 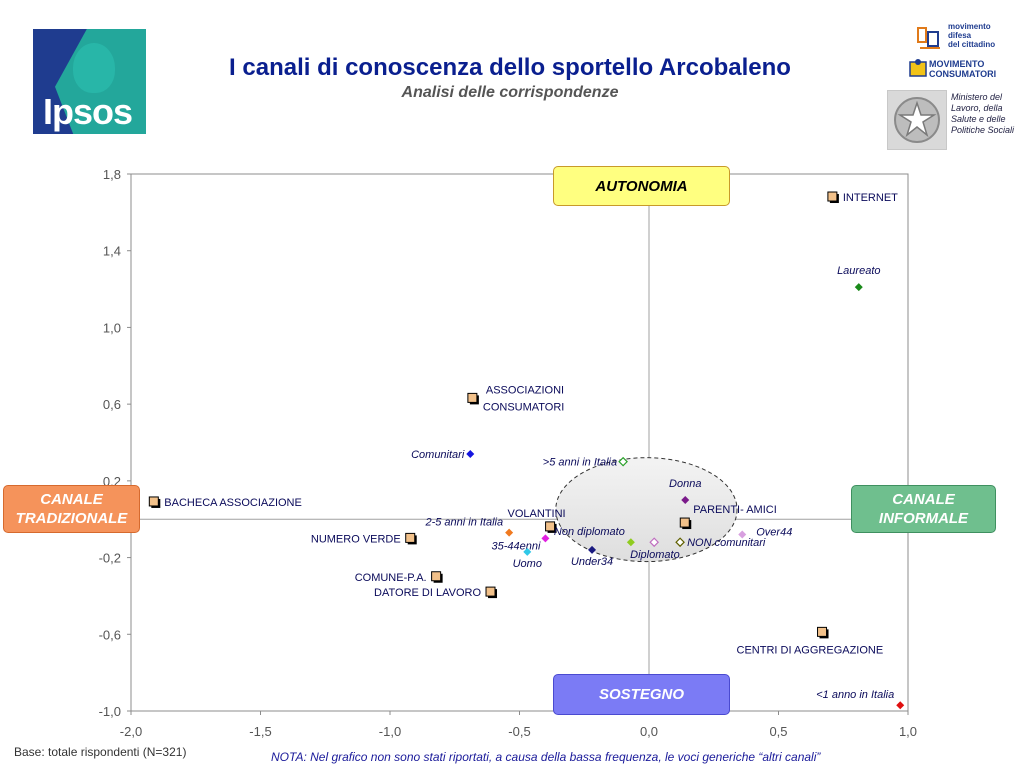 I want to click on segment-label: Diplomato, so click(x=655, y=555).